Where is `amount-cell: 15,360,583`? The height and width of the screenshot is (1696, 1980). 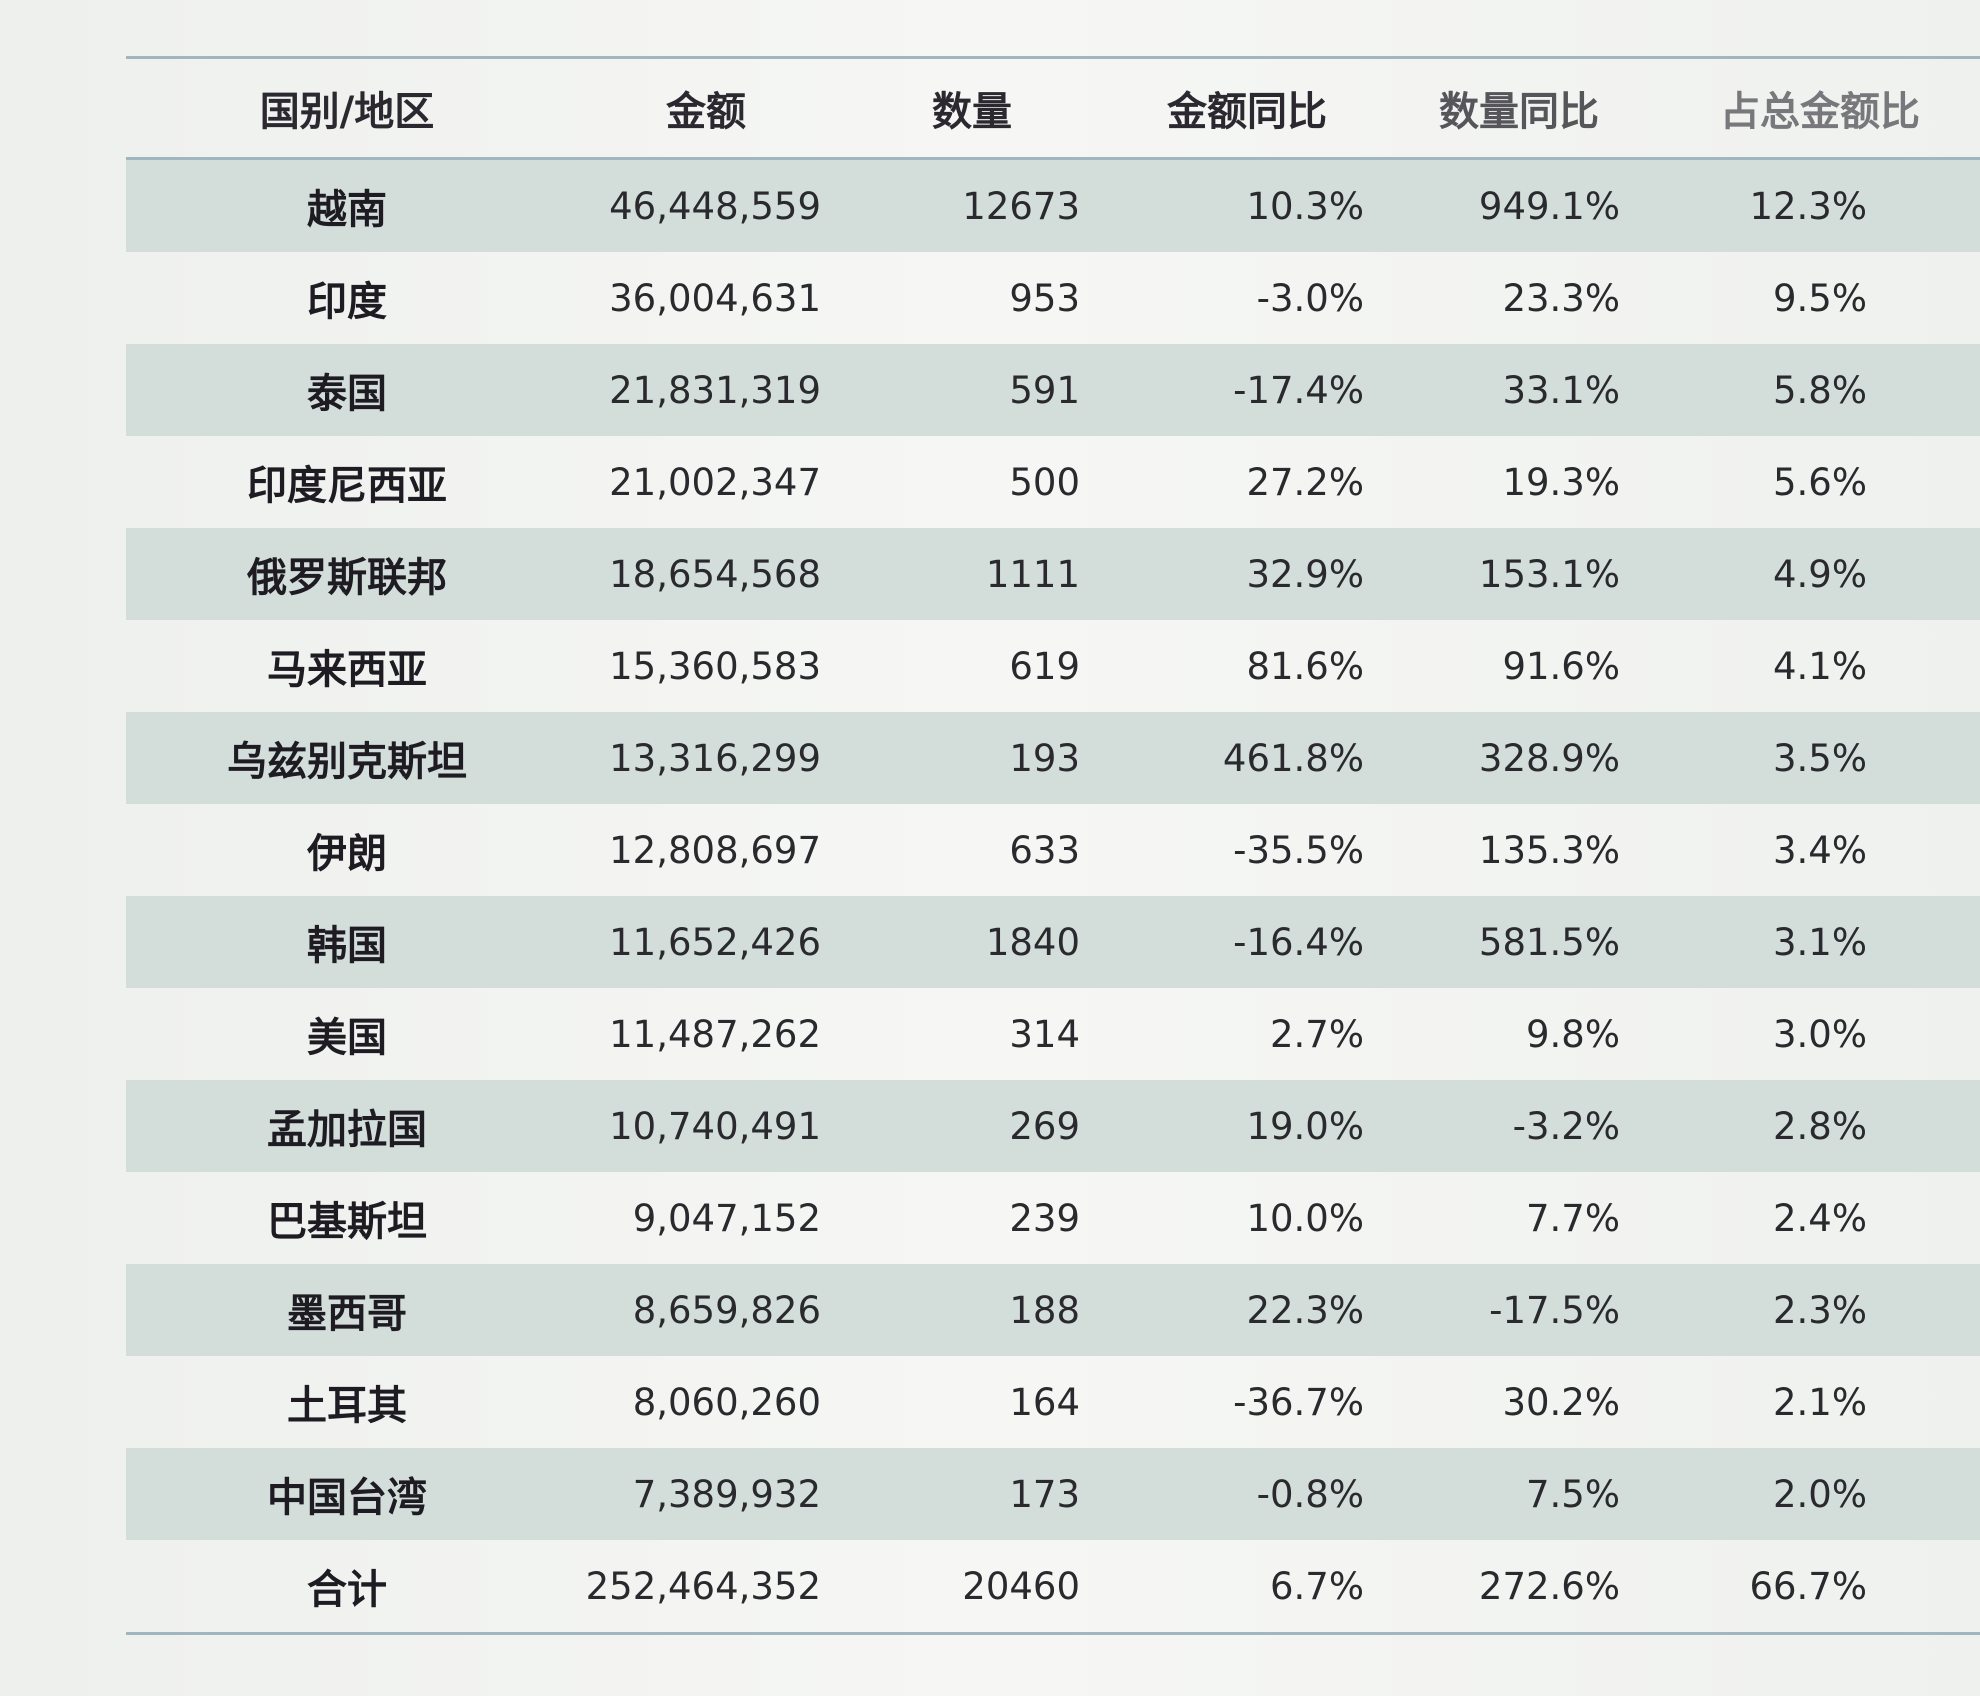 amount-cell: 15,360,583 is located at coordinates (715, 666).